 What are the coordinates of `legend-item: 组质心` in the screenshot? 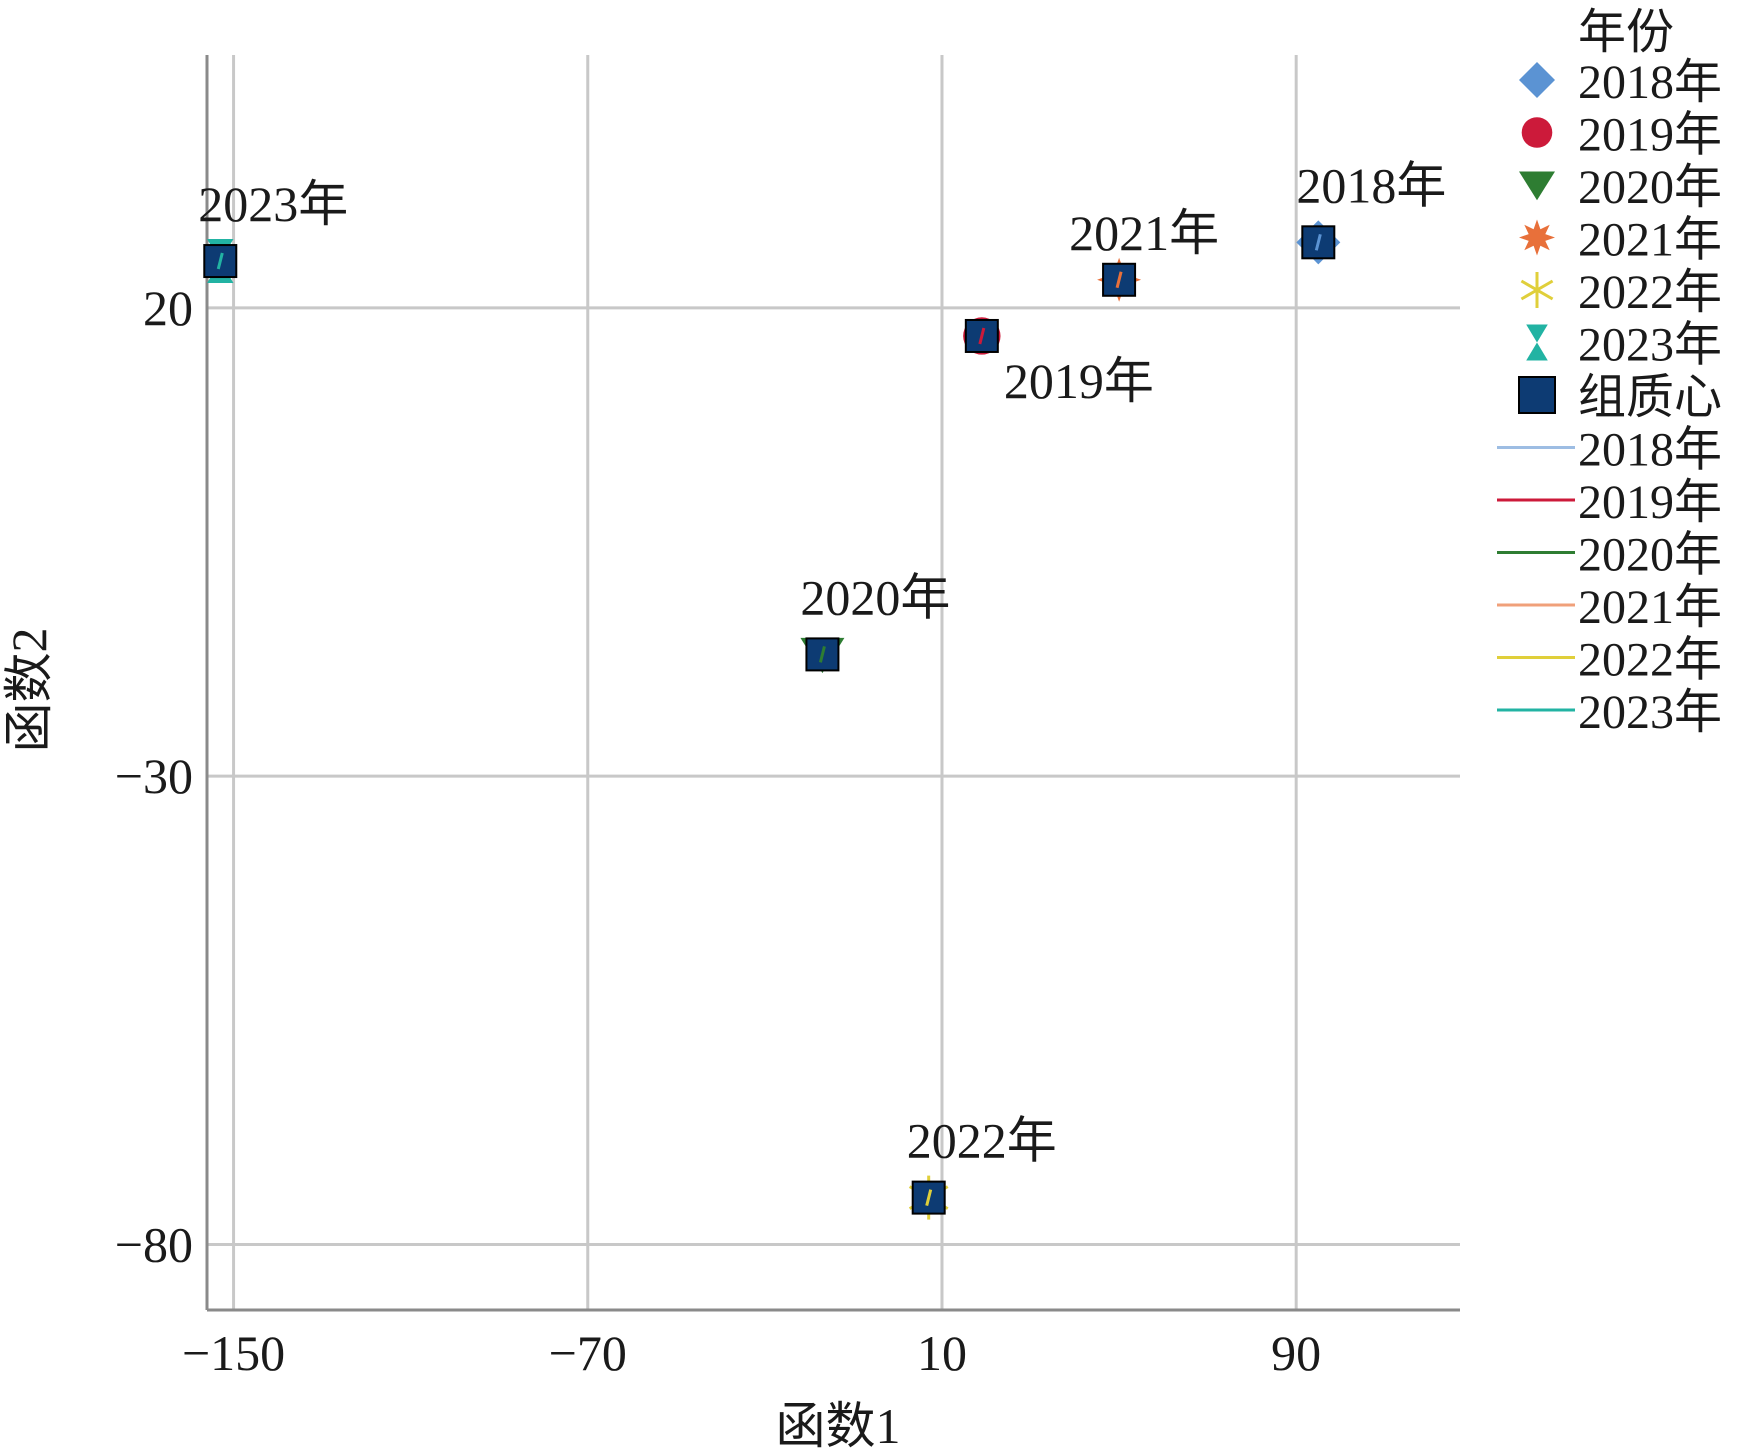 It's located at (1620, 397).